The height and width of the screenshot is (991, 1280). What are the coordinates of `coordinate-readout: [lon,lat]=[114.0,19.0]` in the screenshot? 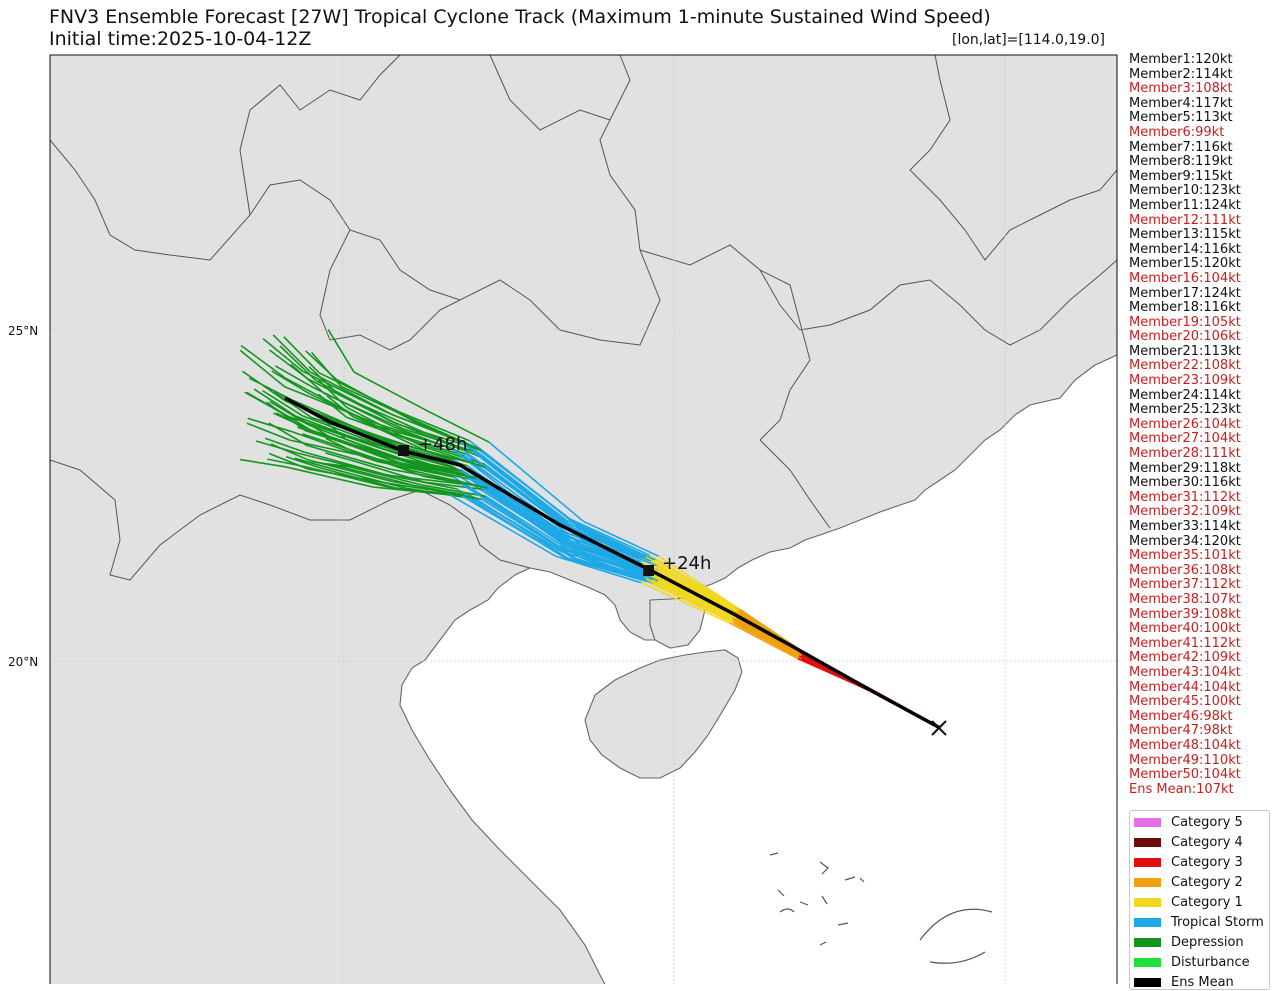 It's located at (1029, 40).